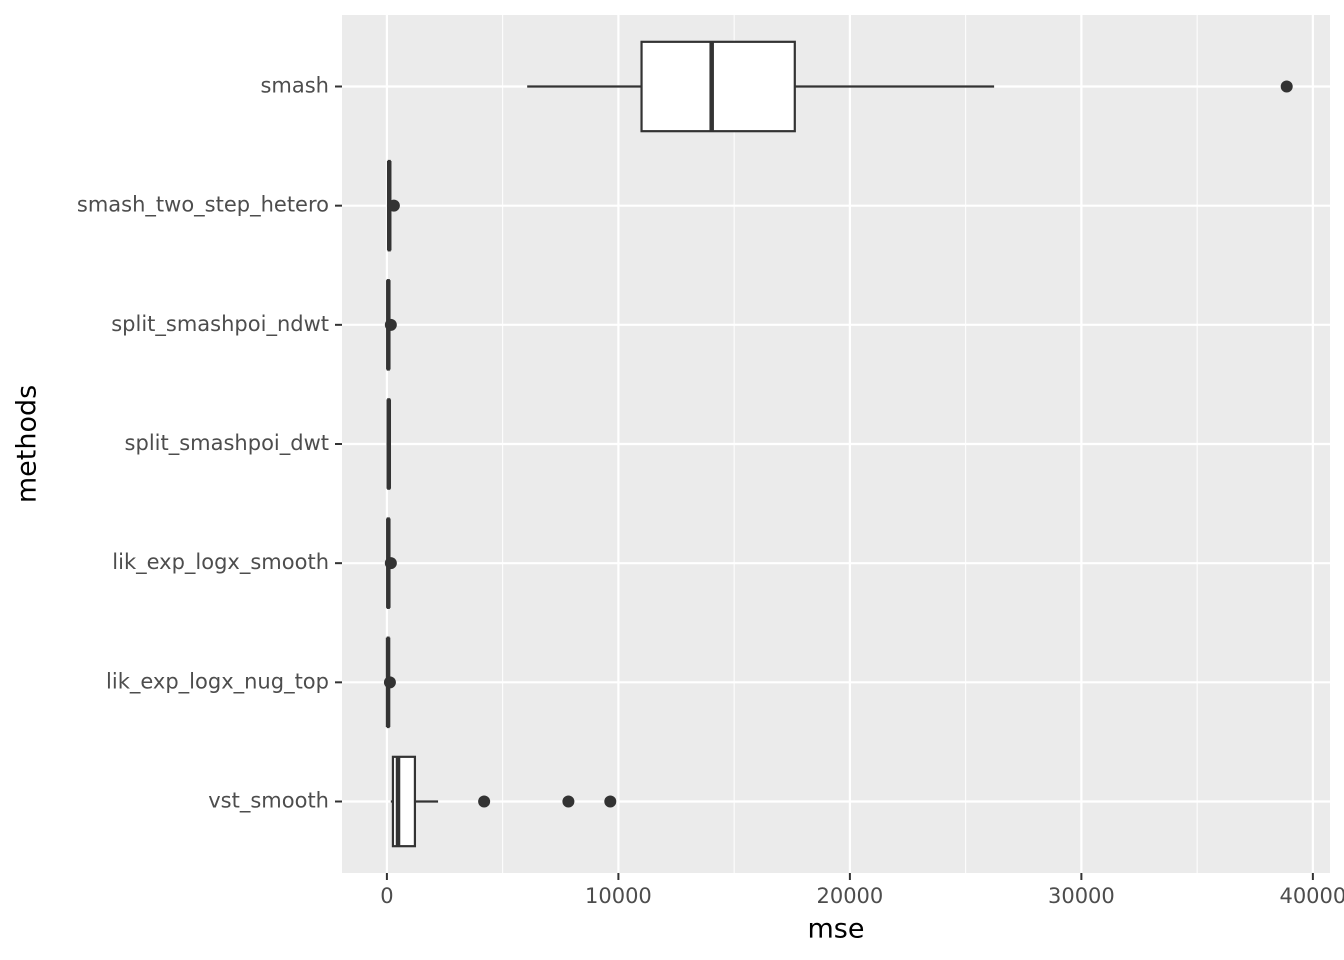 The image size is (1344, 960). Describe the element at coordinates (27, 444) in the screenshot. I see `y-axis-title: methods` at that location.